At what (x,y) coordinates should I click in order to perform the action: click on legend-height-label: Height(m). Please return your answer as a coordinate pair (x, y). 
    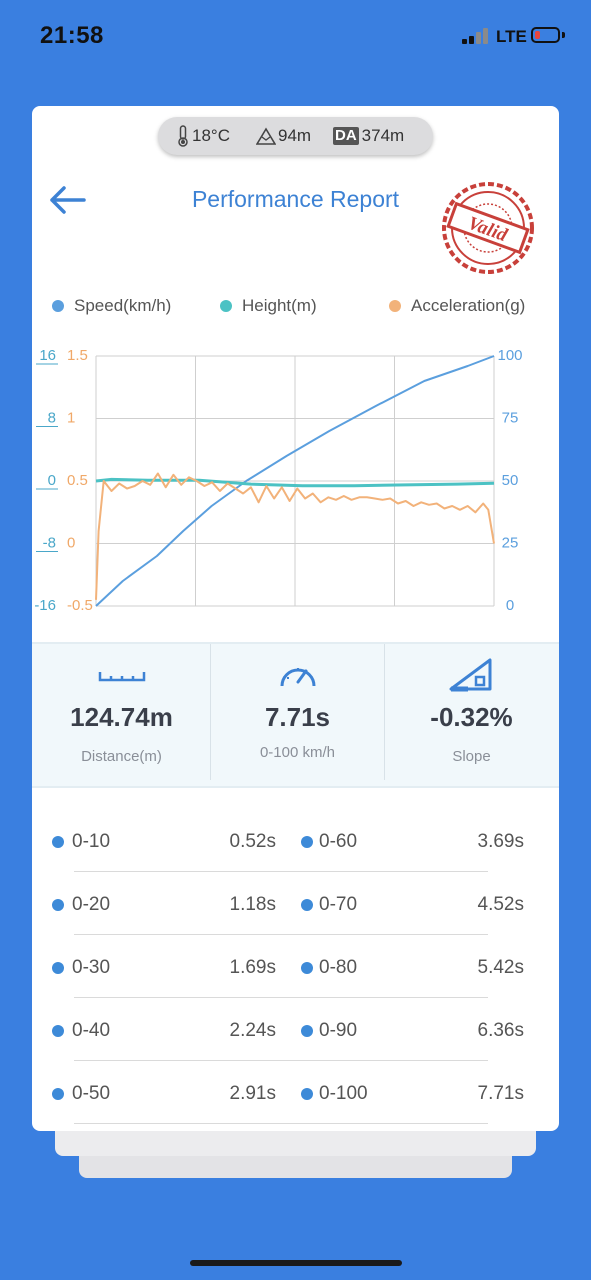
    Looking at the image, I should click on (279, 305).